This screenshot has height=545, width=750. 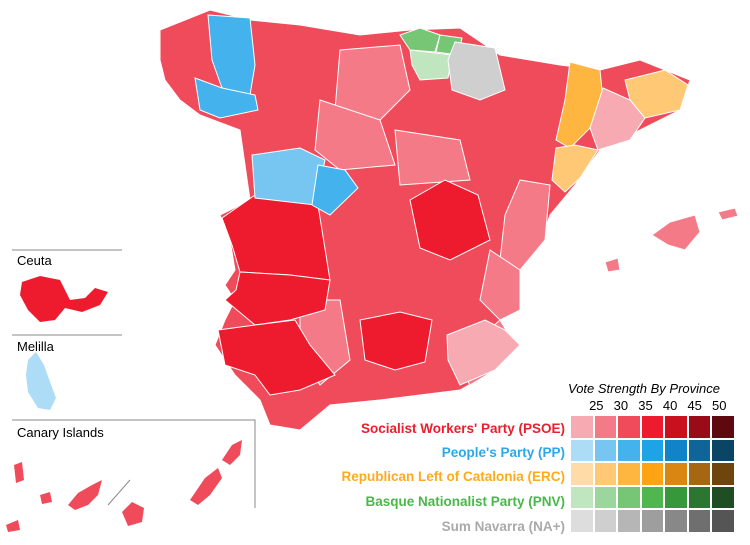 What do you see at coordinates (13, 526) in the screenshot?
I see `island-el-hierro` at bounding box center [13, 526].